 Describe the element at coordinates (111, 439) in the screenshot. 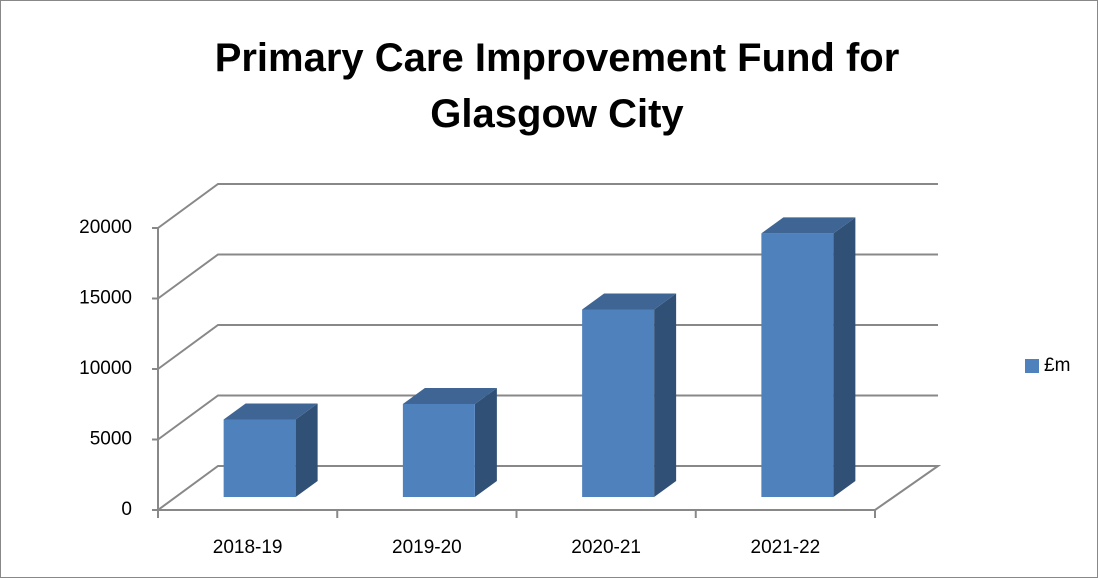

I see `y-tick-label: 5000` at that location.